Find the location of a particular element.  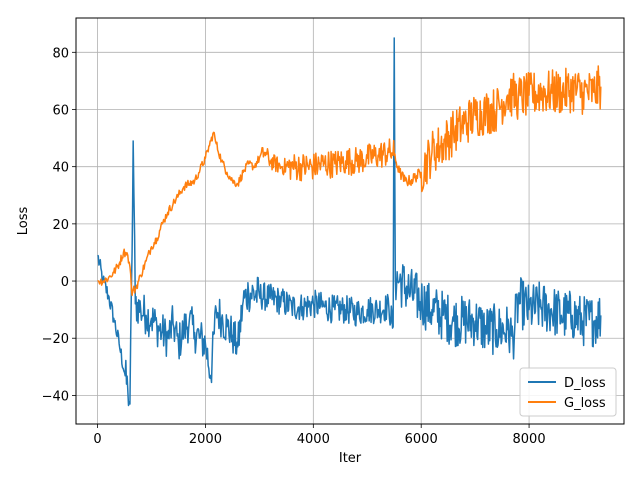

x-tick-label: 2000 is located at coordinates (205, 439).